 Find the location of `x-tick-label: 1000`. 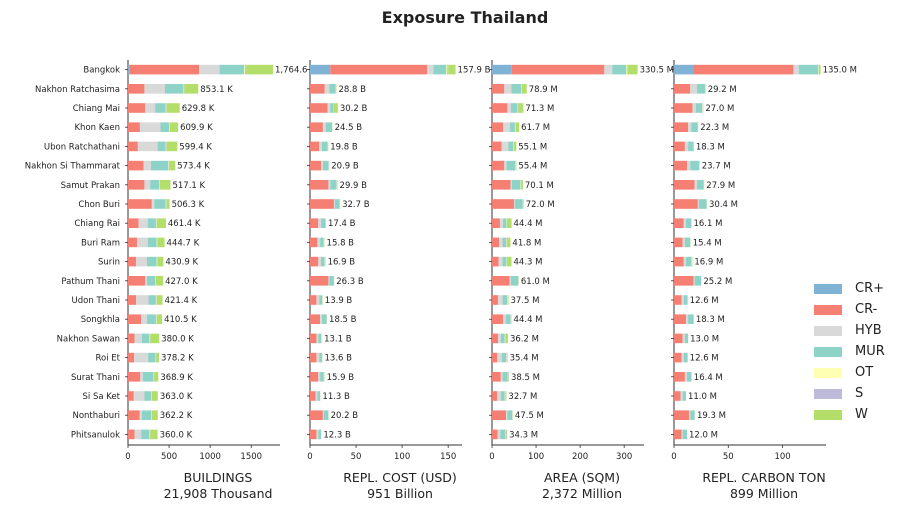

x-tick-label: 1000 is located at coordinates (210, 457).